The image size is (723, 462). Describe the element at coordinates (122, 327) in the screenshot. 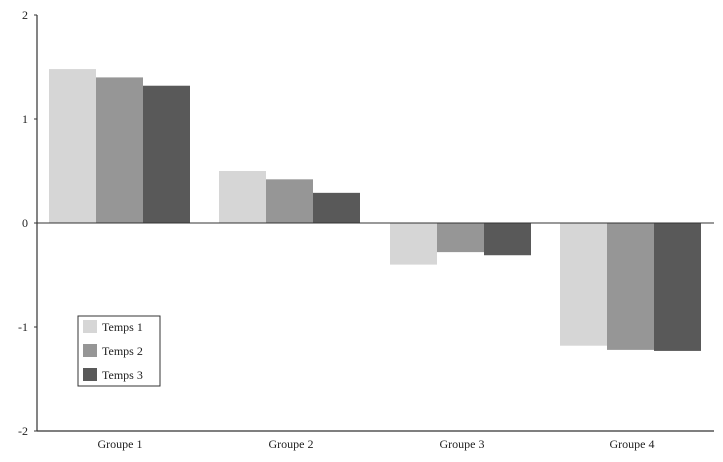

I see `legend-label: Temps 1` at that location.